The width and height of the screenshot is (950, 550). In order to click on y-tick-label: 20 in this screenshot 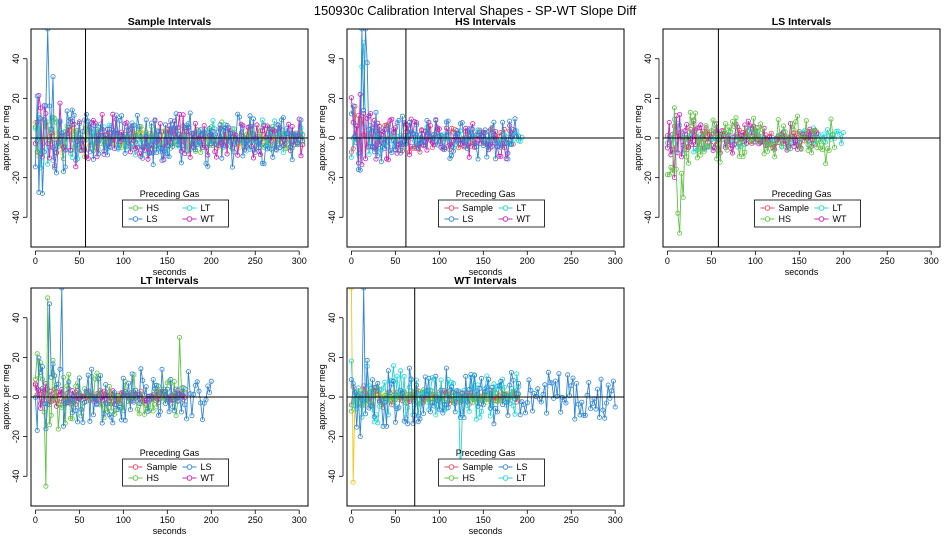, I will do `click(332, 357)`.